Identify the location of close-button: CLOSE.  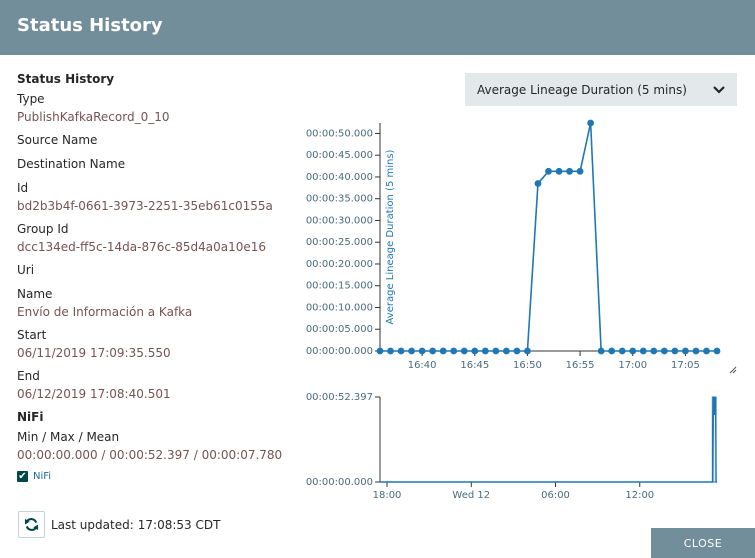
(703, 543).